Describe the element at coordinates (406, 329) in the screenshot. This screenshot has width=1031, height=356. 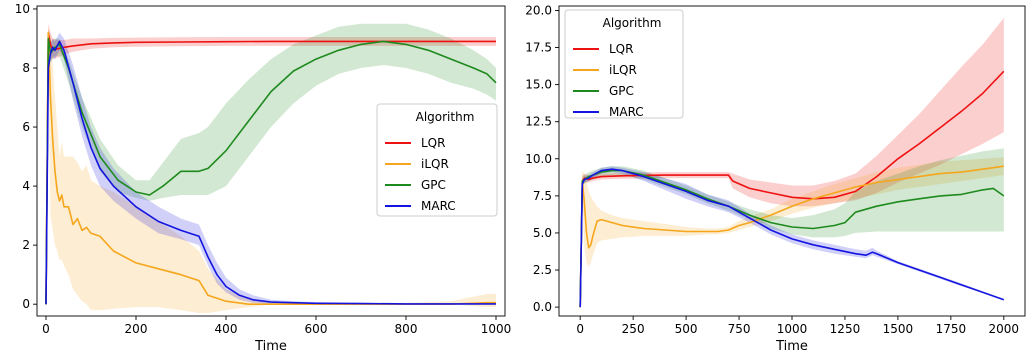
I see `chart-left-x-tick-label: 800` at that location.